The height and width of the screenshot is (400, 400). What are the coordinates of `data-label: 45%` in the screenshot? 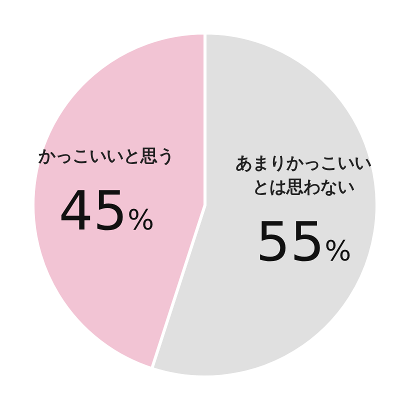 It's located at (106, 210).